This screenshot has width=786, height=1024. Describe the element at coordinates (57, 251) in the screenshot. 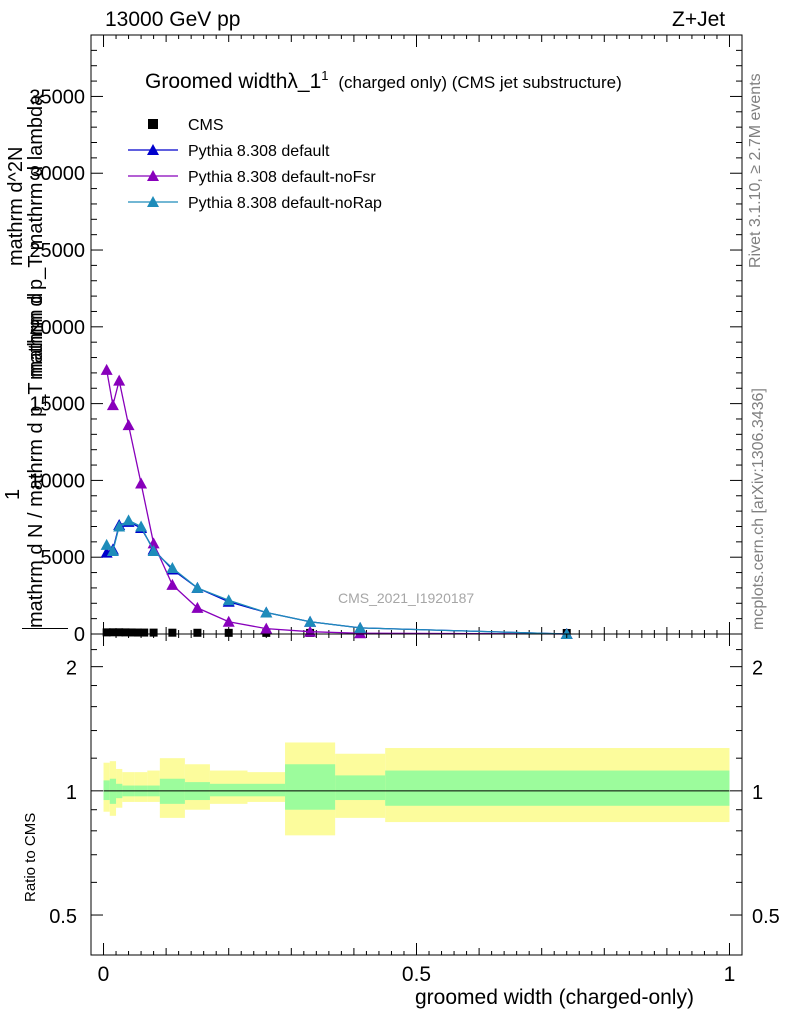

I see `y-tick-label-5: 25000` at that location.